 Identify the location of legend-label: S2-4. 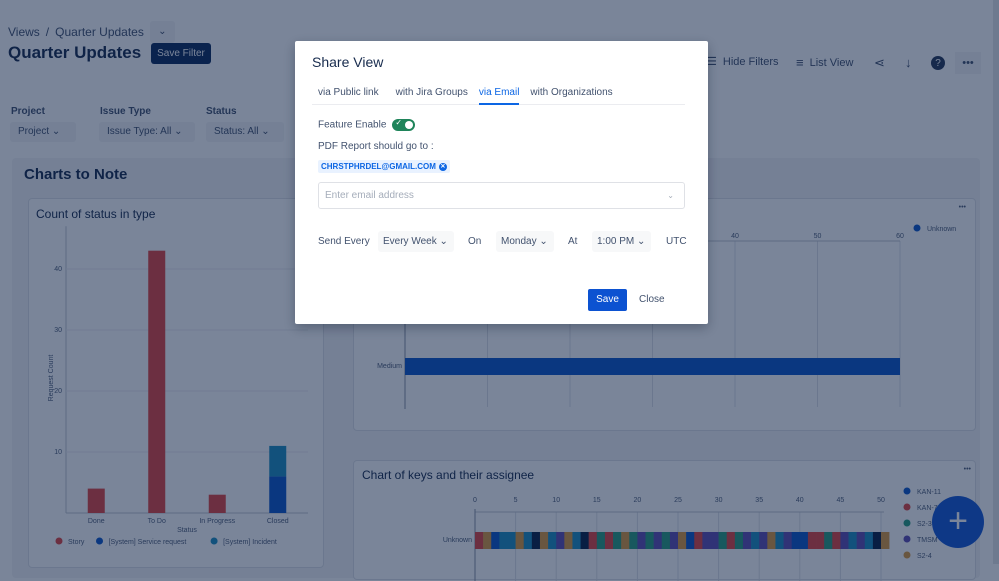
(924, 556).